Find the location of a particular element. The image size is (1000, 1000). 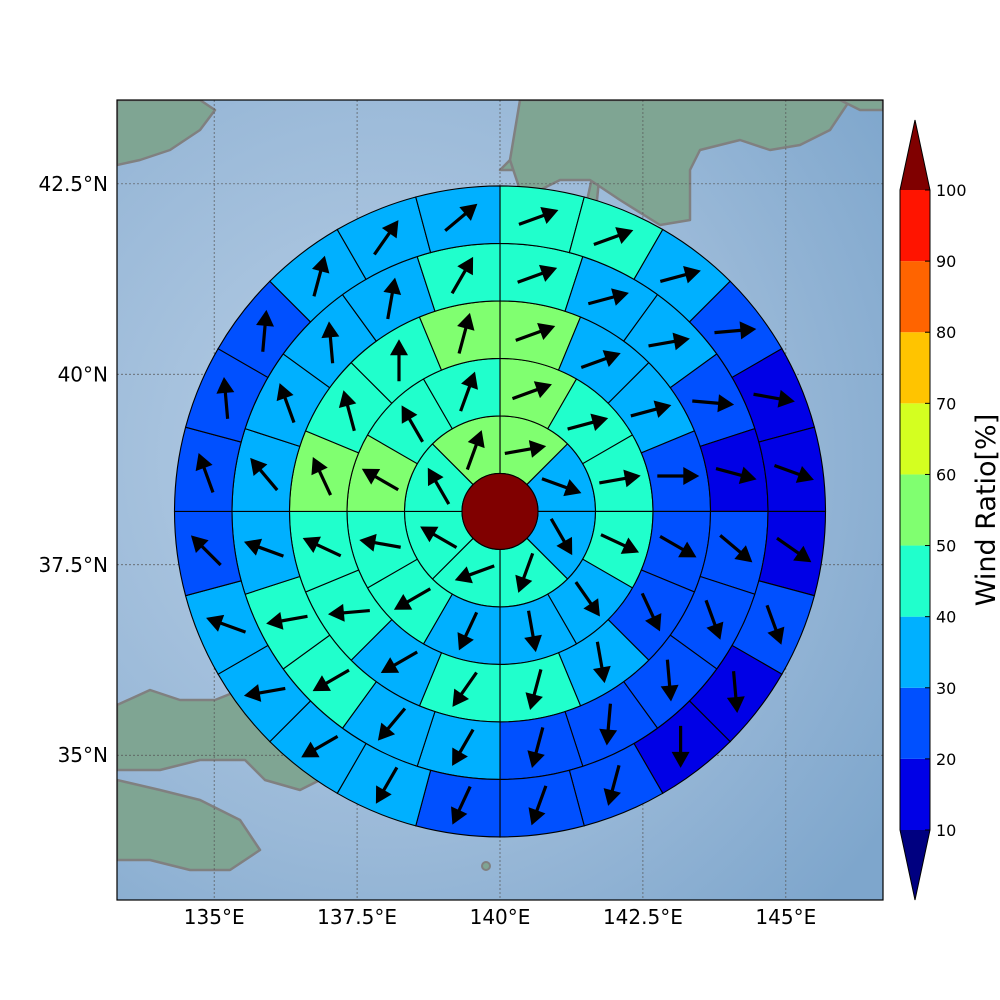

colorbar-tick-label: 50 is located at coordinates (946, 546).